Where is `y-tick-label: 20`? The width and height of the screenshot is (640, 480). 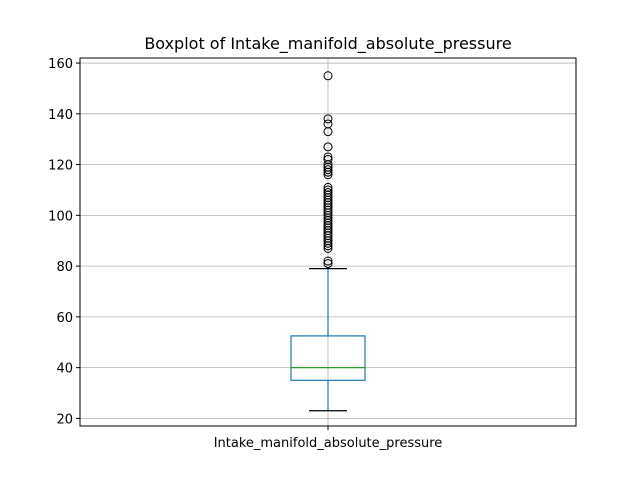 y-tick-label: 20 is located at coordinates (64, 419).